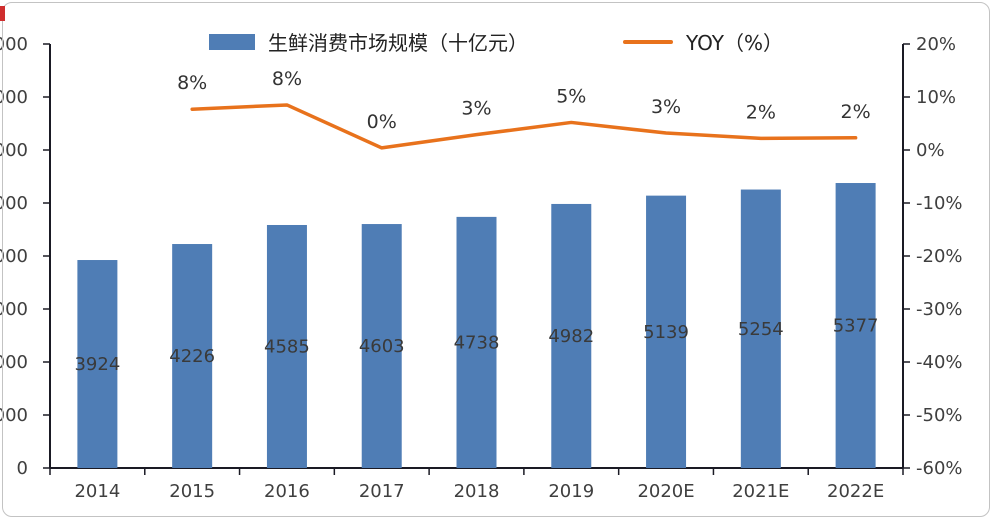 The image size is (992, 519). I want to click on line-series-swatch, so click(648, 41).